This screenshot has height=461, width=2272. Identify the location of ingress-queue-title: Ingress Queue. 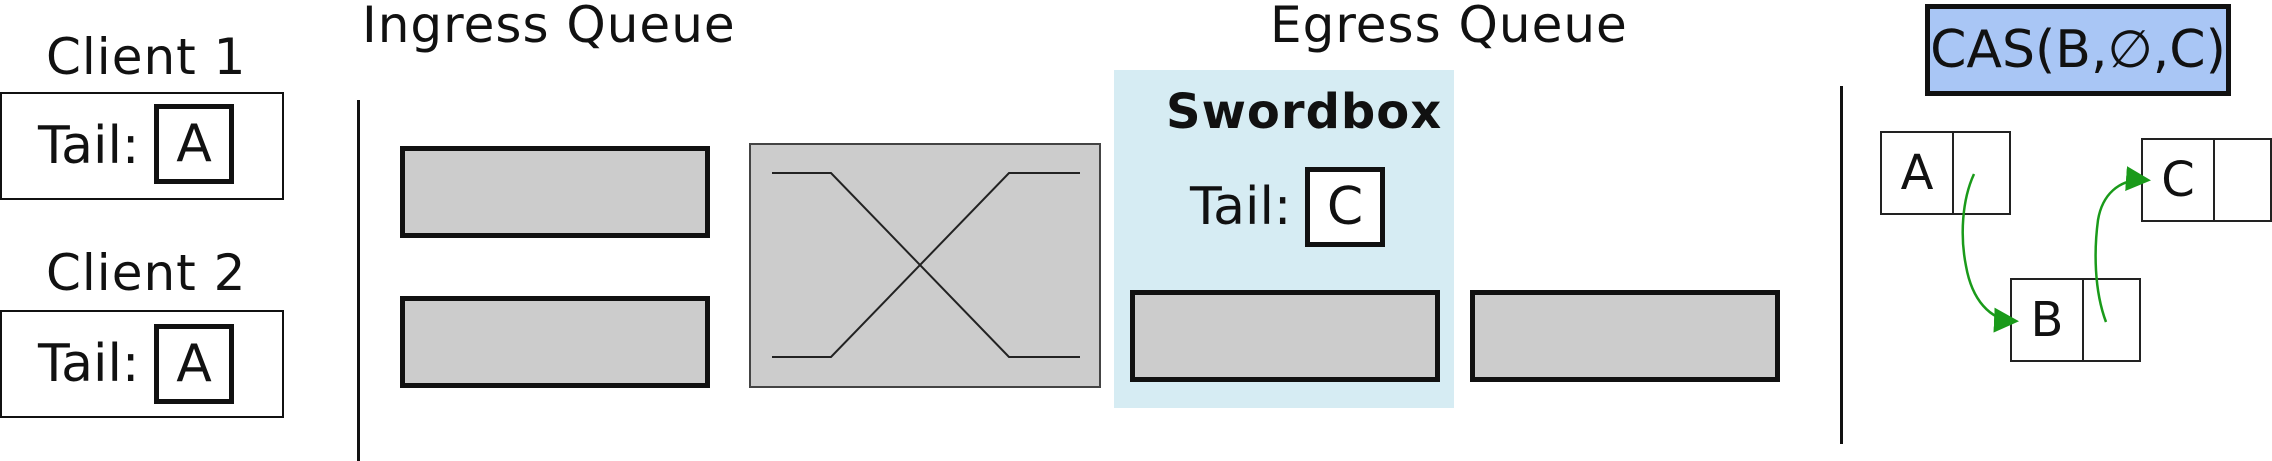
(549, 27).